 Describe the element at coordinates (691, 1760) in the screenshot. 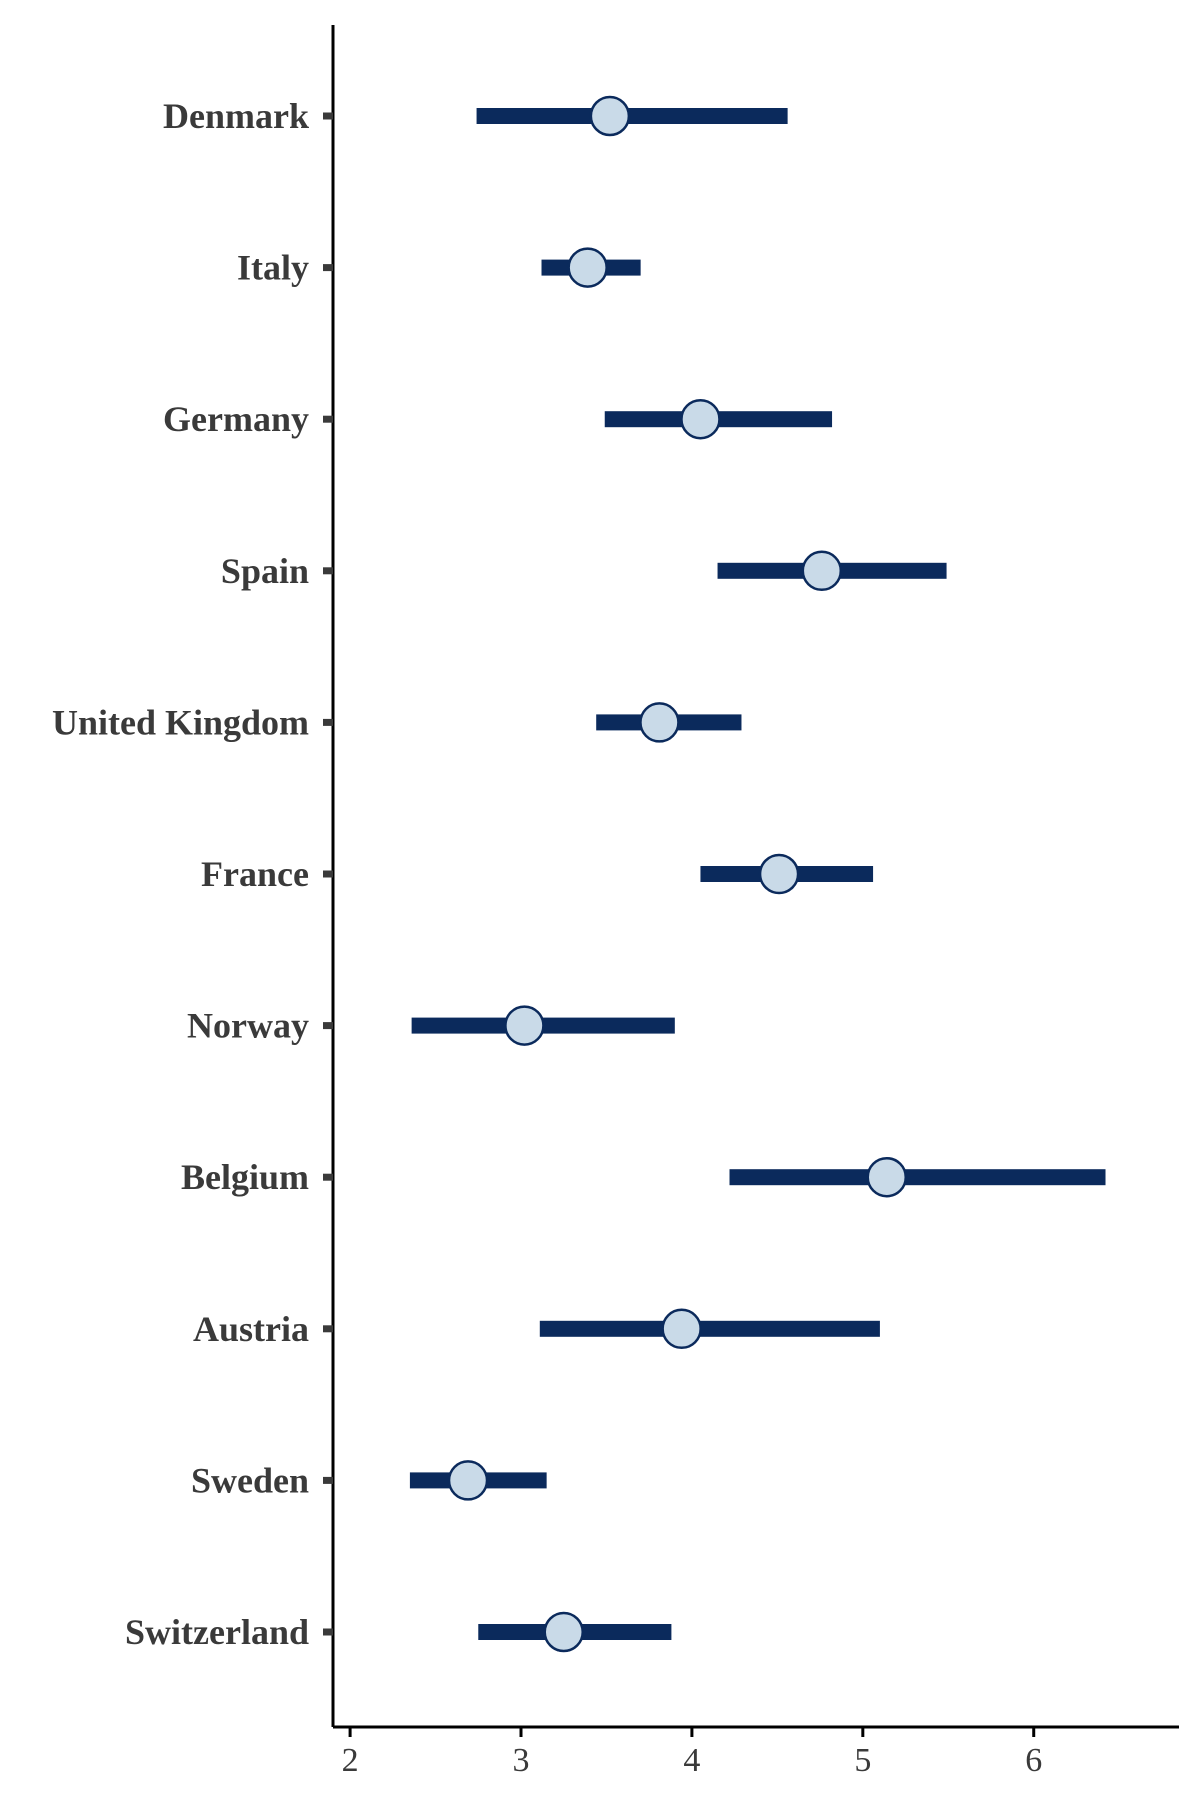

I see `x-tick-label: 4` at that location.